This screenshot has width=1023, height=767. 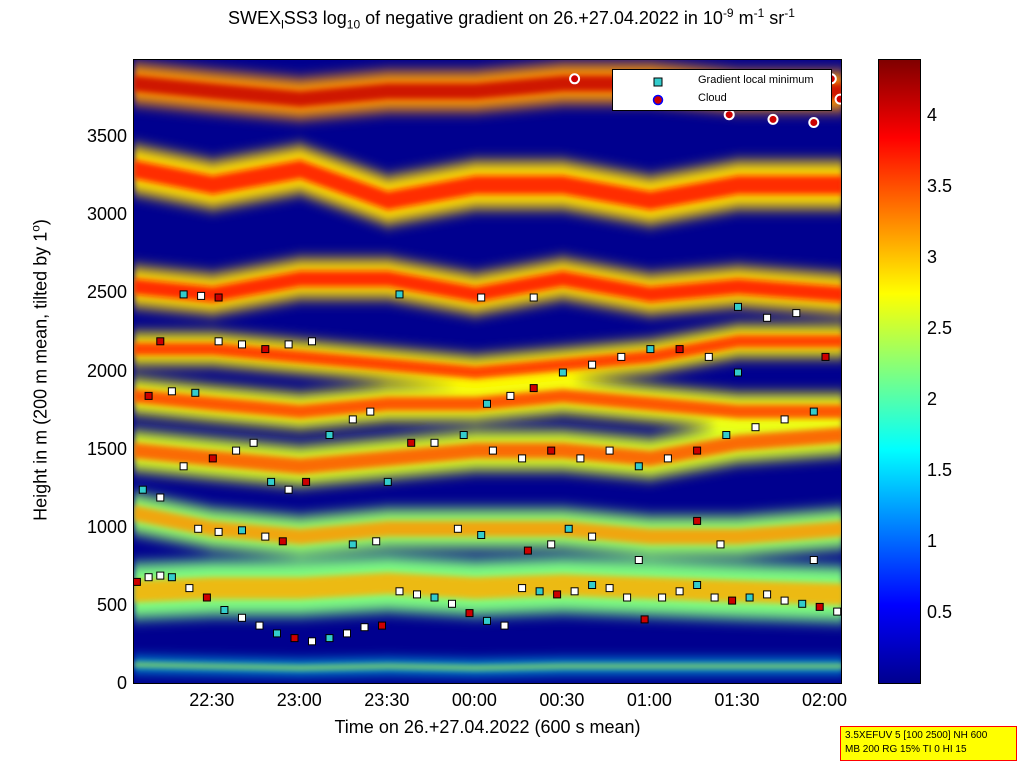 I want to click on x-tick-label: 01:00, so click(x=649, y=700).